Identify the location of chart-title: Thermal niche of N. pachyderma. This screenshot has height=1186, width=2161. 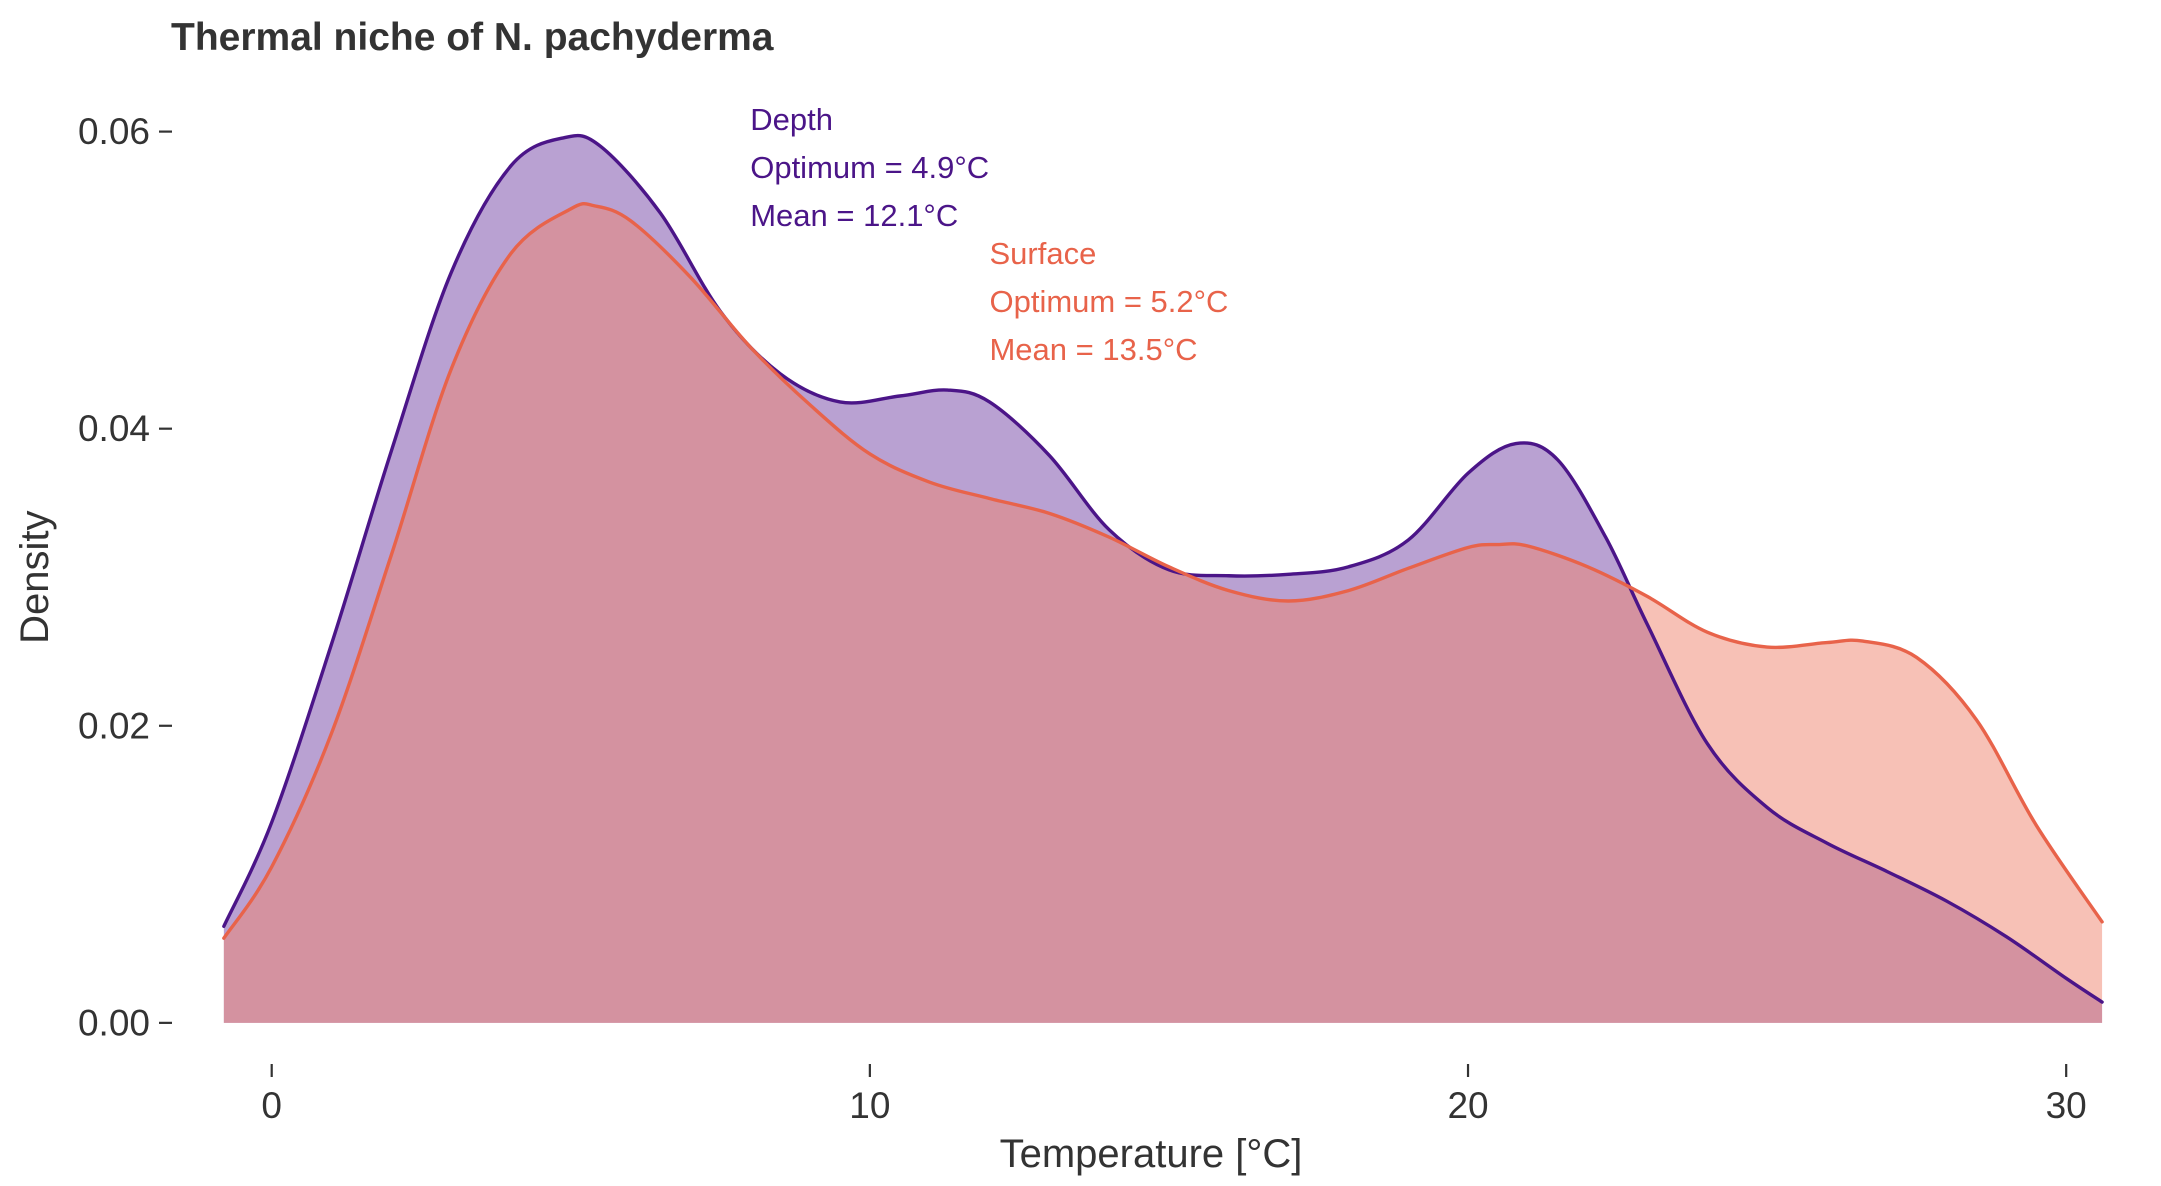
(472, 37).